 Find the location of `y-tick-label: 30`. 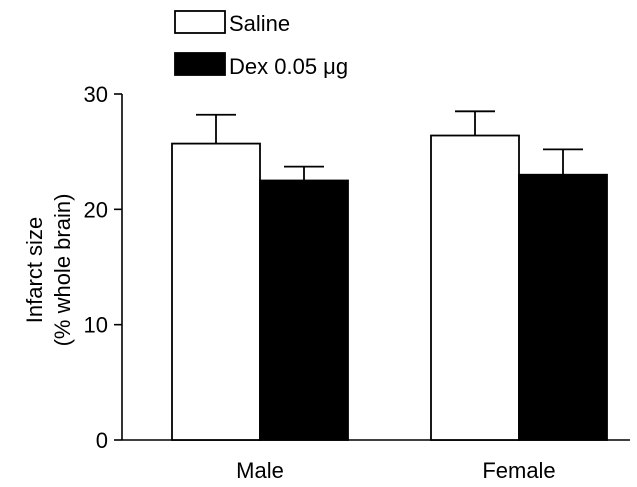

y-tick-label: 30 is located at coordinates (96, 94).